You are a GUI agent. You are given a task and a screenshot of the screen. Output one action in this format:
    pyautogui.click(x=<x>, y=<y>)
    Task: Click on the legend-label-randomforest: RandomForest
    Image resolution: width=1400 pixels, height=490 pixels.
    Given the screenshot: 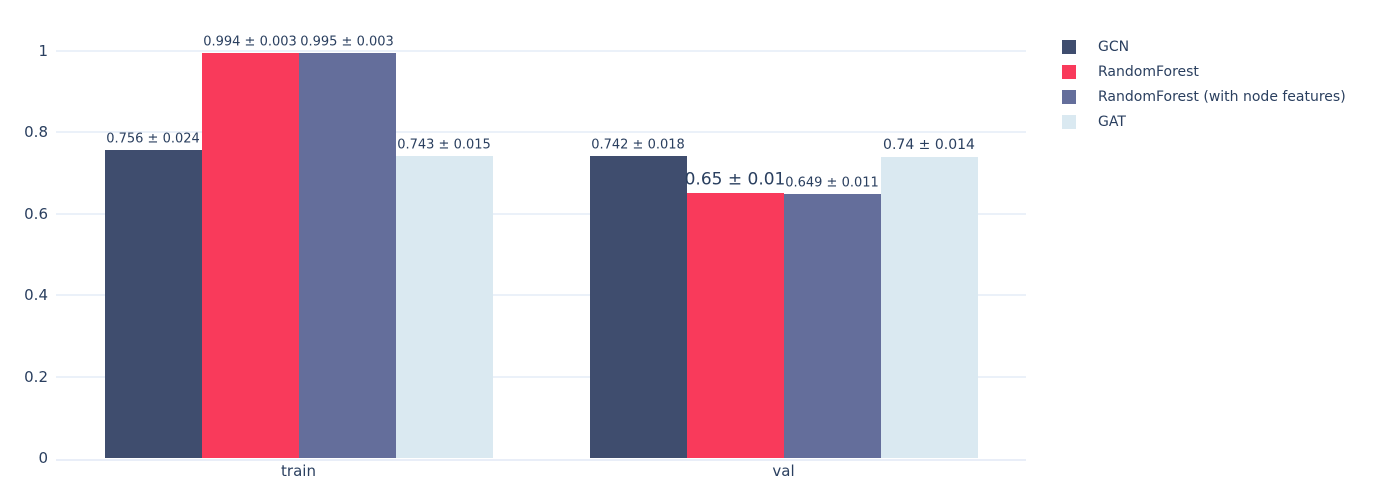 What is the action you would take?
    pyautogui.click(x=1148, y=71)
    